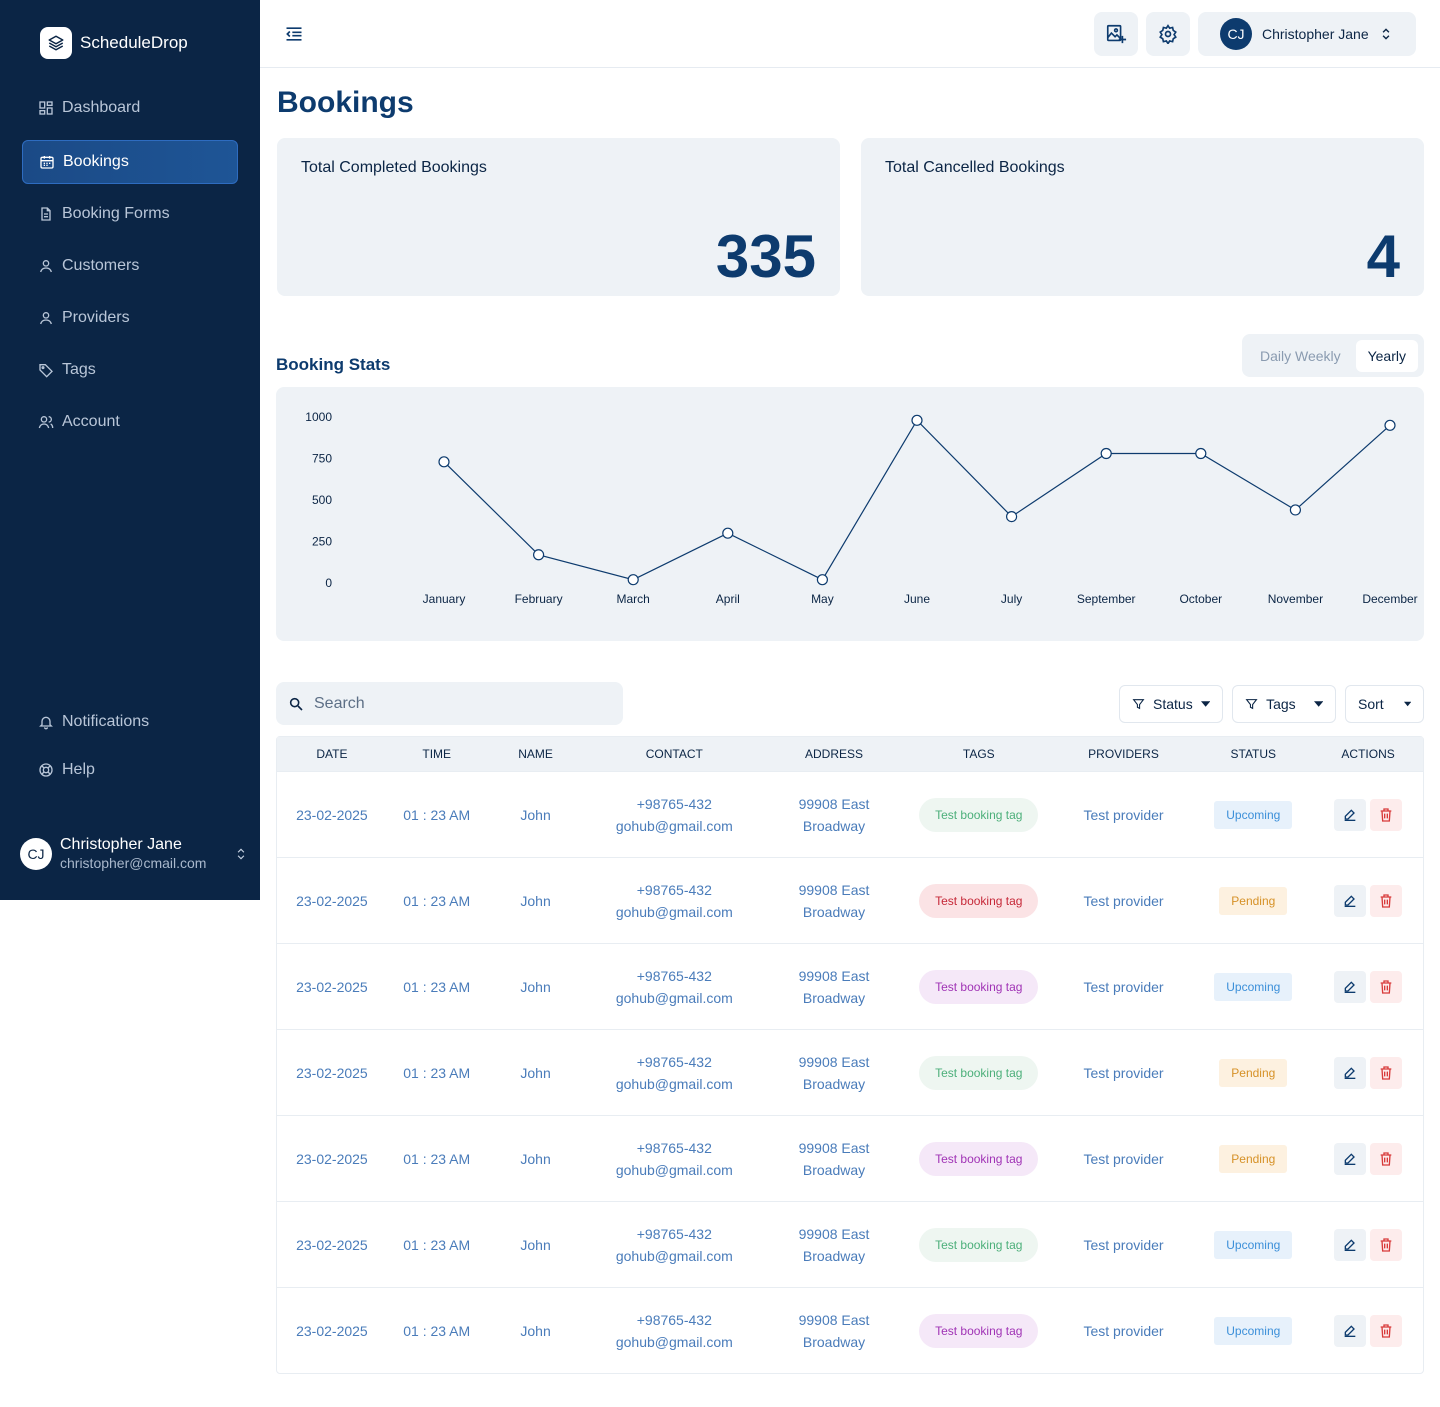 This screenshot has height=1407, width=1440. What do you see at coordinates (454, 703) in the screenshot?
I see `search-input` at bounding box center [454, 703].